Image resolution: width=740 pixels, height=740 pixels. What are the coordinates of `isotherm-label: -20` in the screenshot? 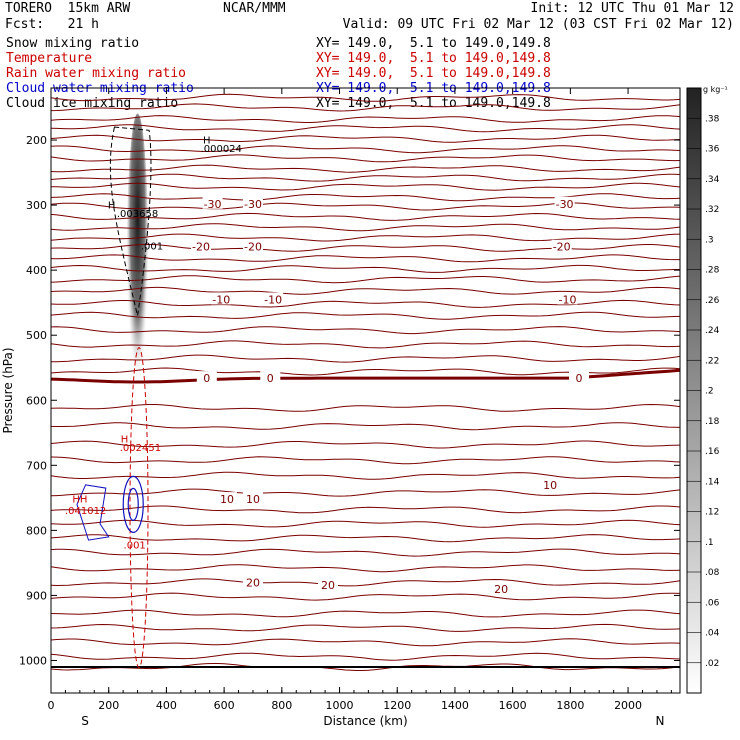 It's located at (253, 247).